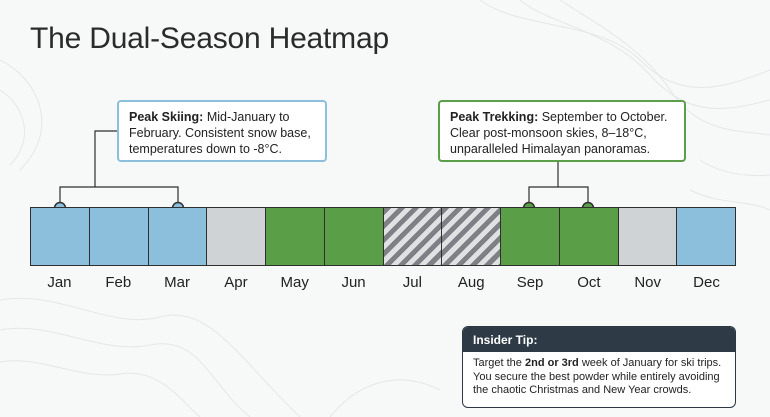 Image resolution: width=770 pixels, height=417 pixels. What do you see at coordinates (295, 236) in the screenshot?
I see `month-cell-may` at bounding box center [295, 236].